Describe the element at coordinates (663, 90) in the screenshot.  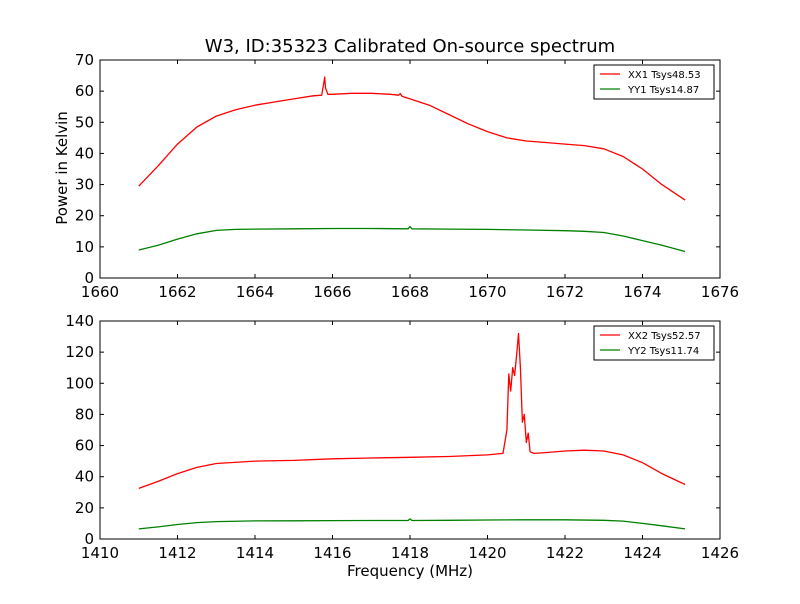
I see `legend-label: YY1 Tsys14.87` at that location.